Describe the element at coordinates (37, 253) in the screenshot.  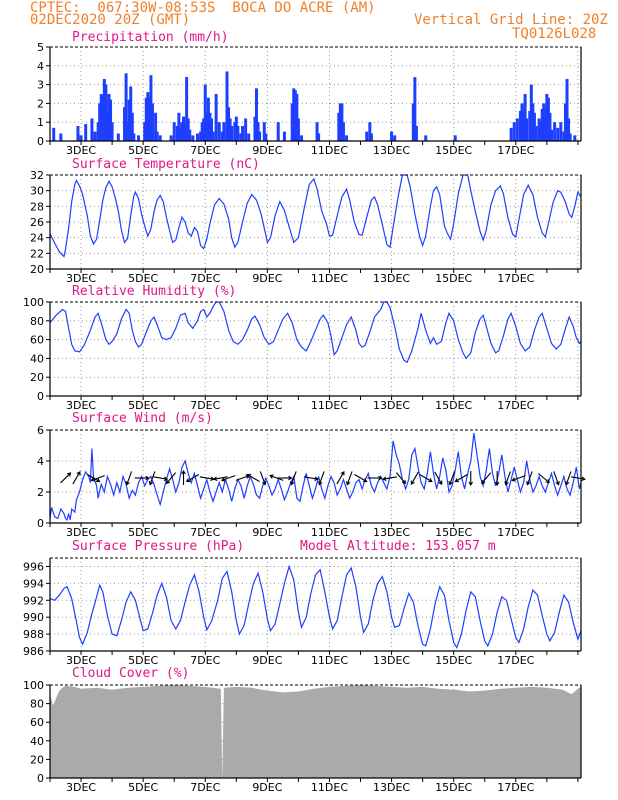
I see `temp-ytick-label: 22` at that location.